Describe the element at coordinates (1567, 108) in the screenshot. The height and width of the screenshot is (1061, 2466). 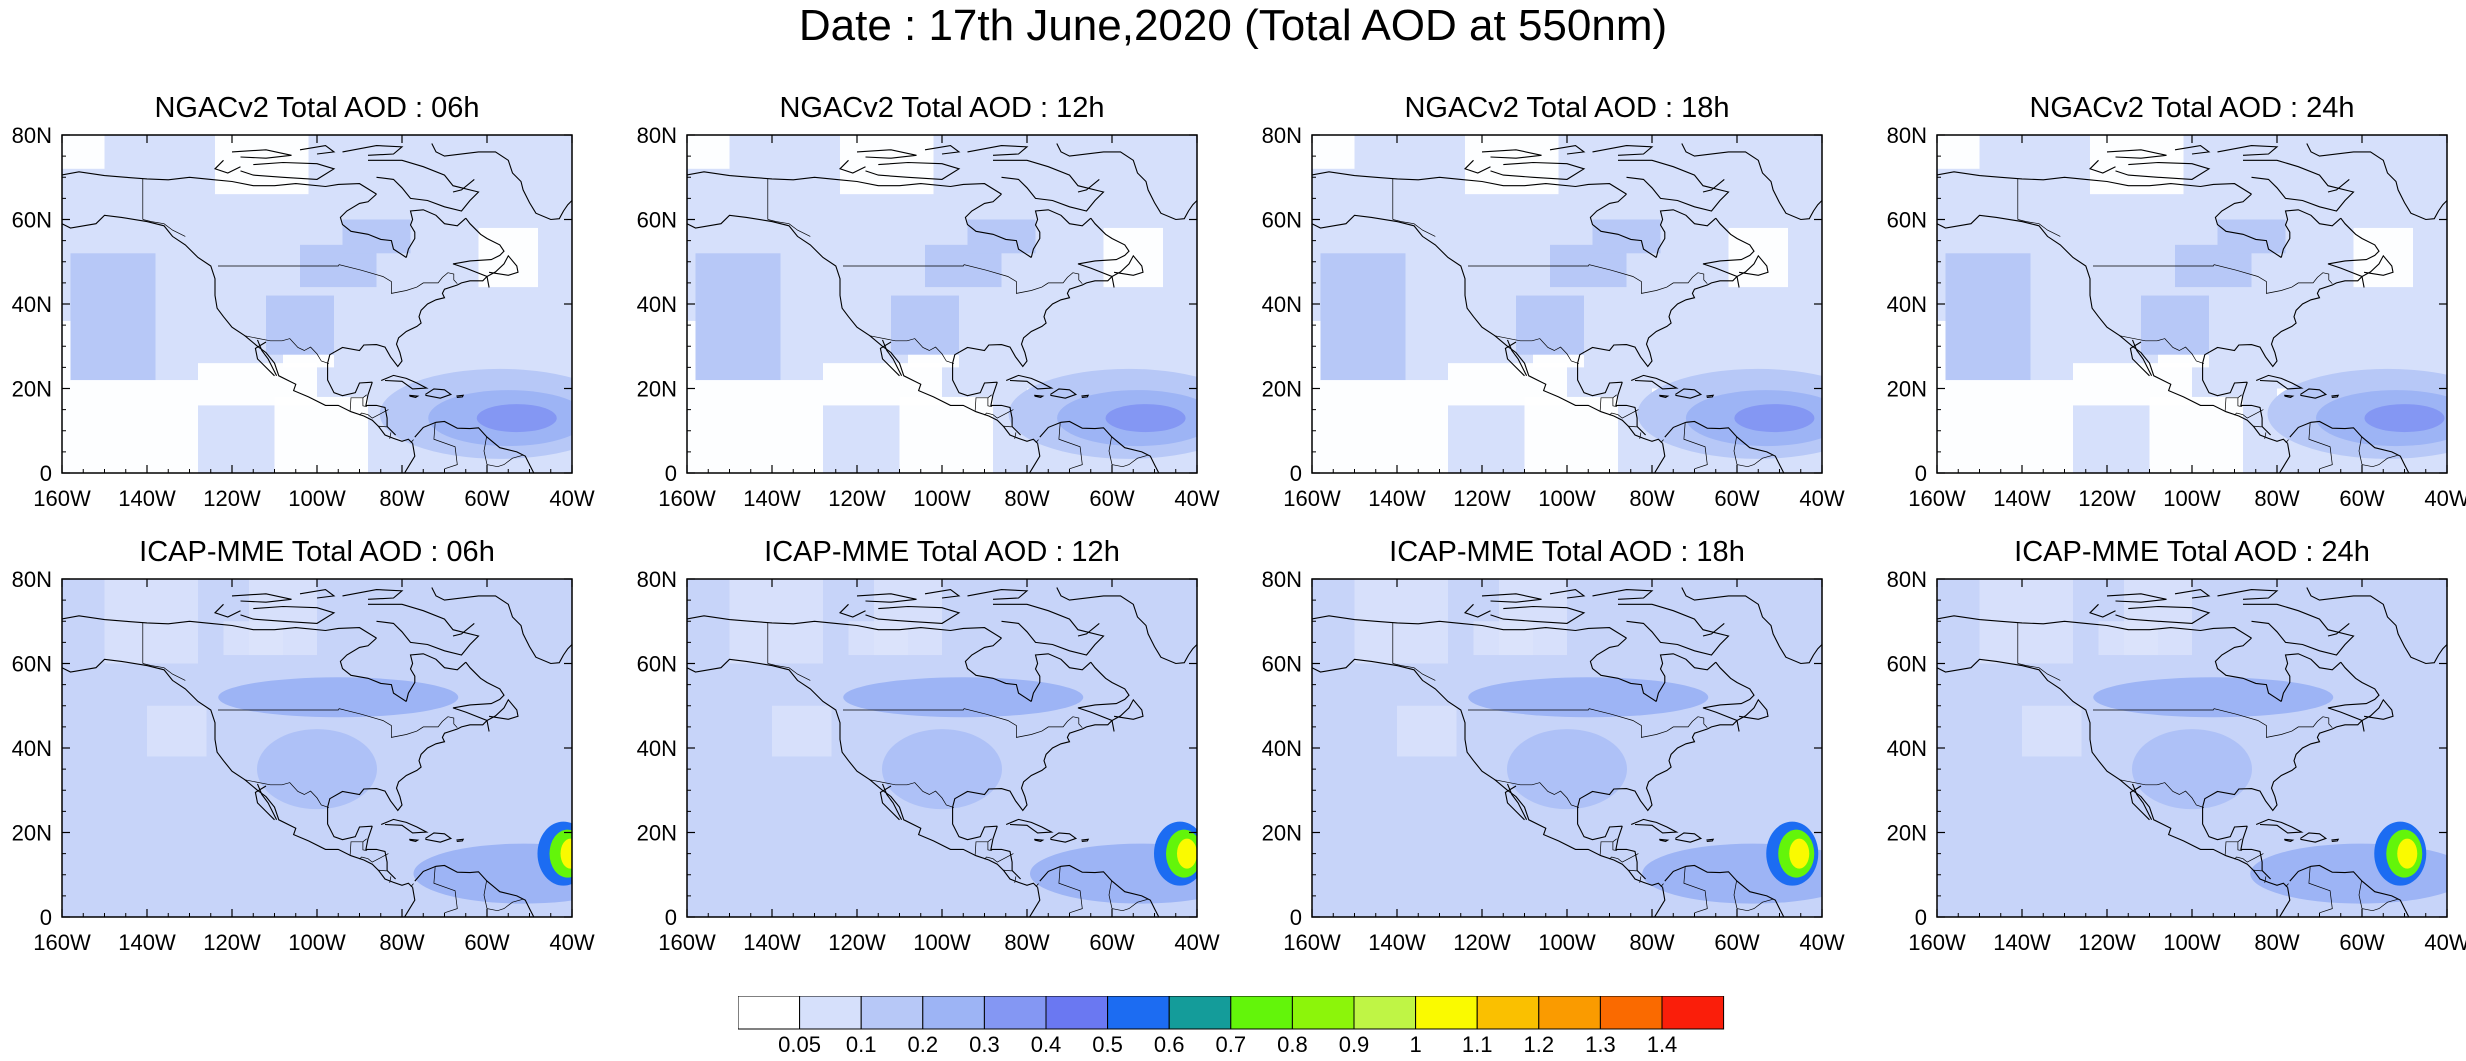
I see `panel-title: NGACv2 Total AOD : 18h` at that location.